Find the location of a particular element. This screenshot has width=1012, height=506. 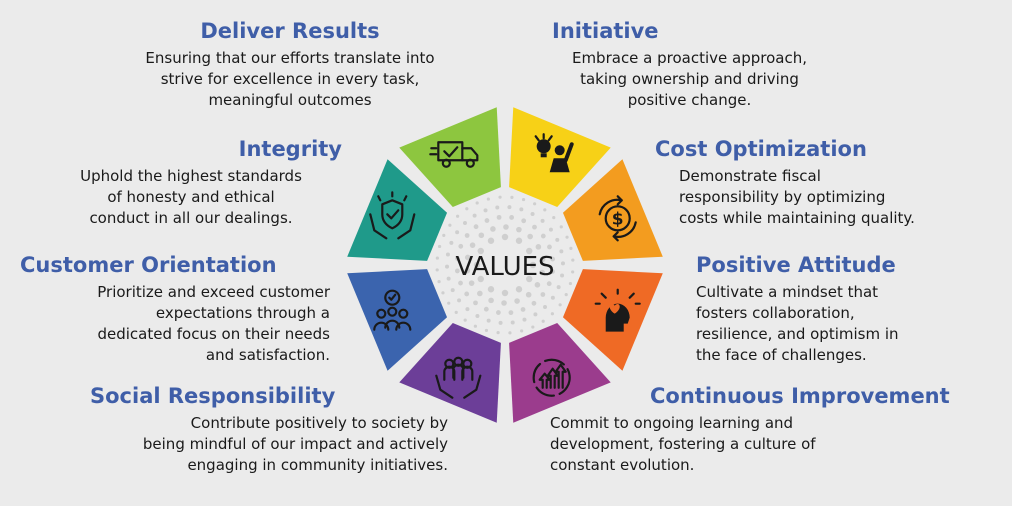

value-title: Integrity is located at coordinates (290, 149).